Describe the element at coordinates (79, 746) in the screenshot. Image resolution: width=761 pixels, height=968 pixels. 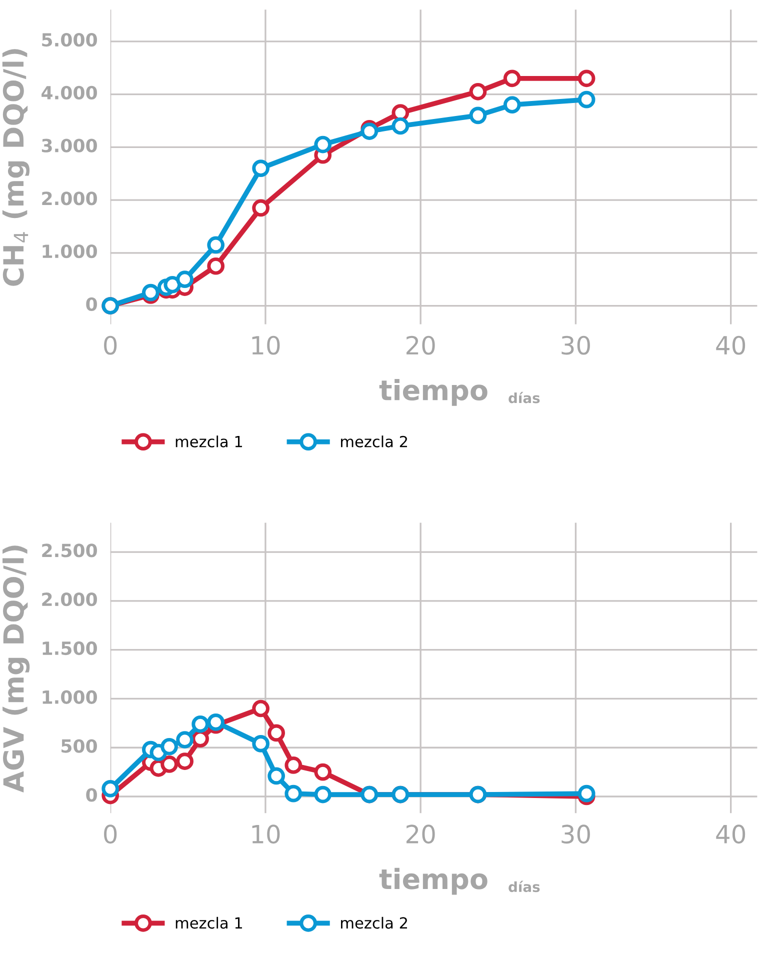
I see `y-tick-label: 500` at that location.